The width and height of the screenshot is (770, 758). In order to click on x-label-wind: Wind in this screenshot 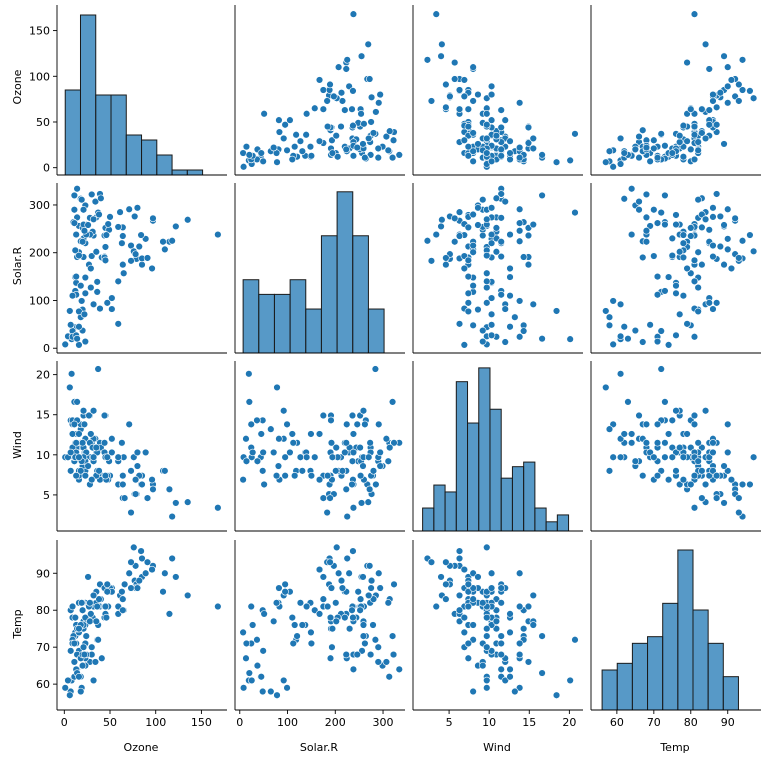, I will do `click(497, 747)`.